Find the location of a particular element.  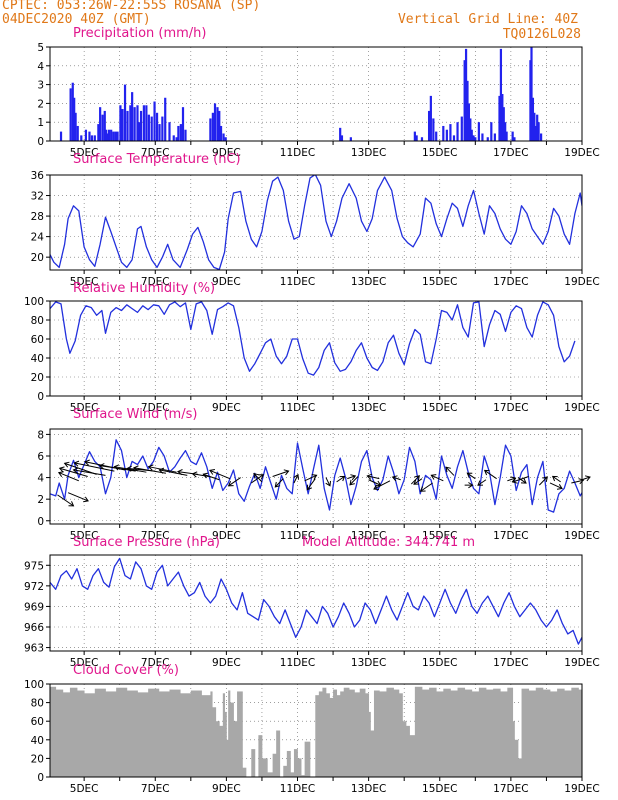

pressure-xtick-label: 19DEC is located at coordinates (581, 663).